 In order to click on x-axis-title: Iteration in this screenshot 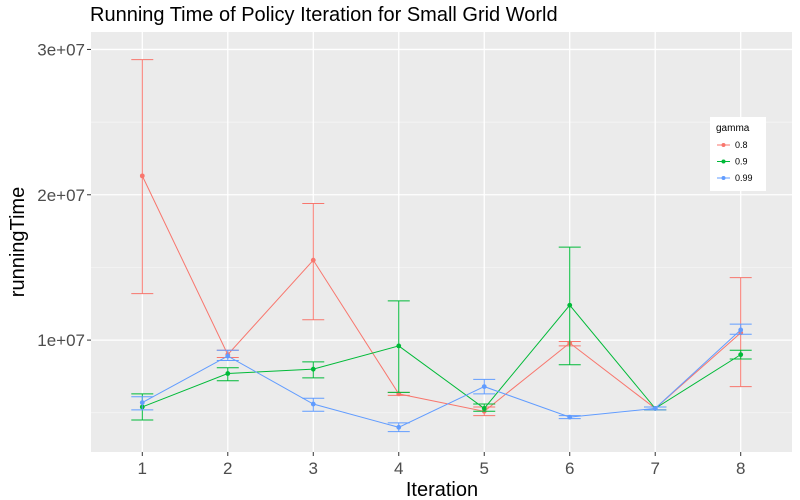, I will do `click(442, 489)`.